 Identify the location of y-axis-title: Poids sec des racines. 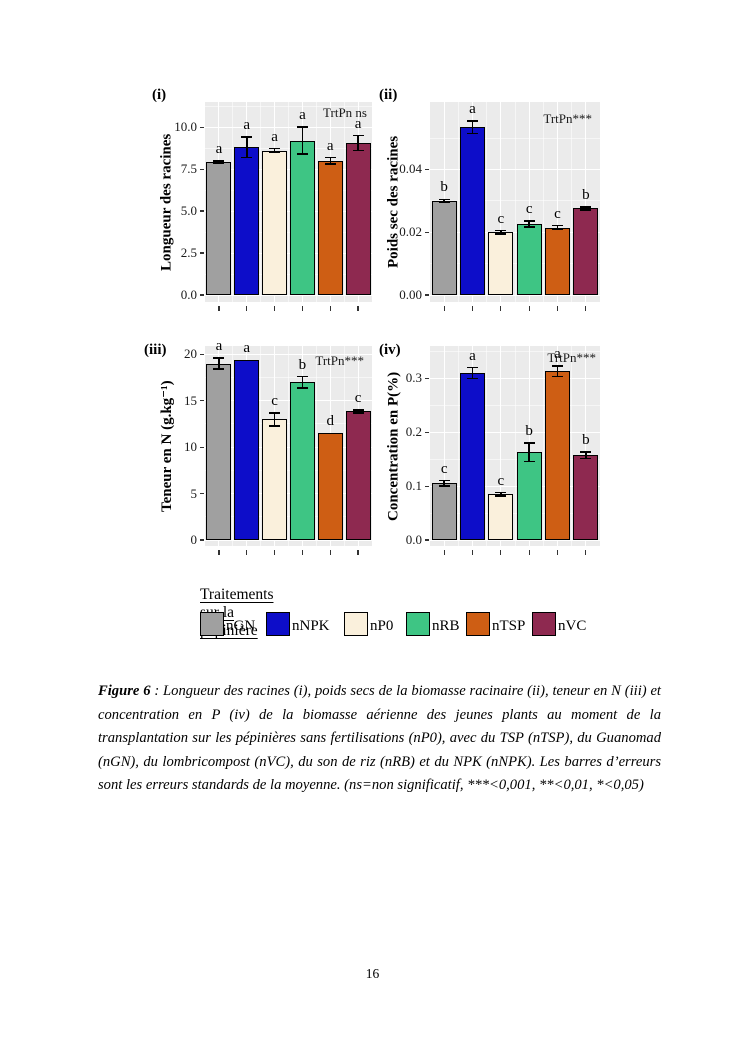
(393, 202).